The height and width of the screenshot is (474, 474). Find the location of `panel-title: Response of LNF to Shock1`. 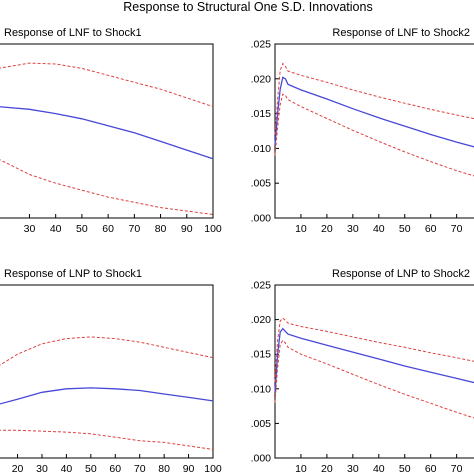

panel-title: Response of LNF to Shock1 is located at coordinates (73, 33).